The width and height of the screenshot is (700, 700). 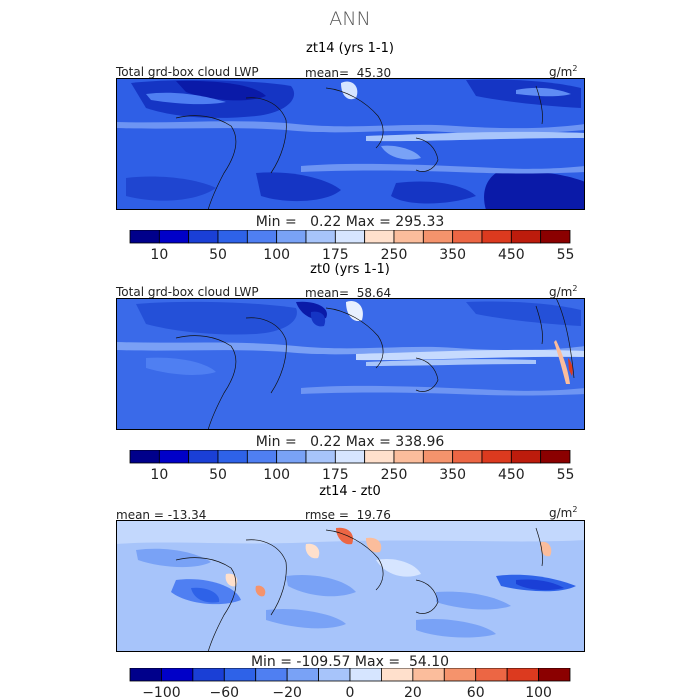 What do you see at coordinates (350, 692) in the screenshot?
I see `colorbar-tick-label: 0` at bounding box center [350, 692].